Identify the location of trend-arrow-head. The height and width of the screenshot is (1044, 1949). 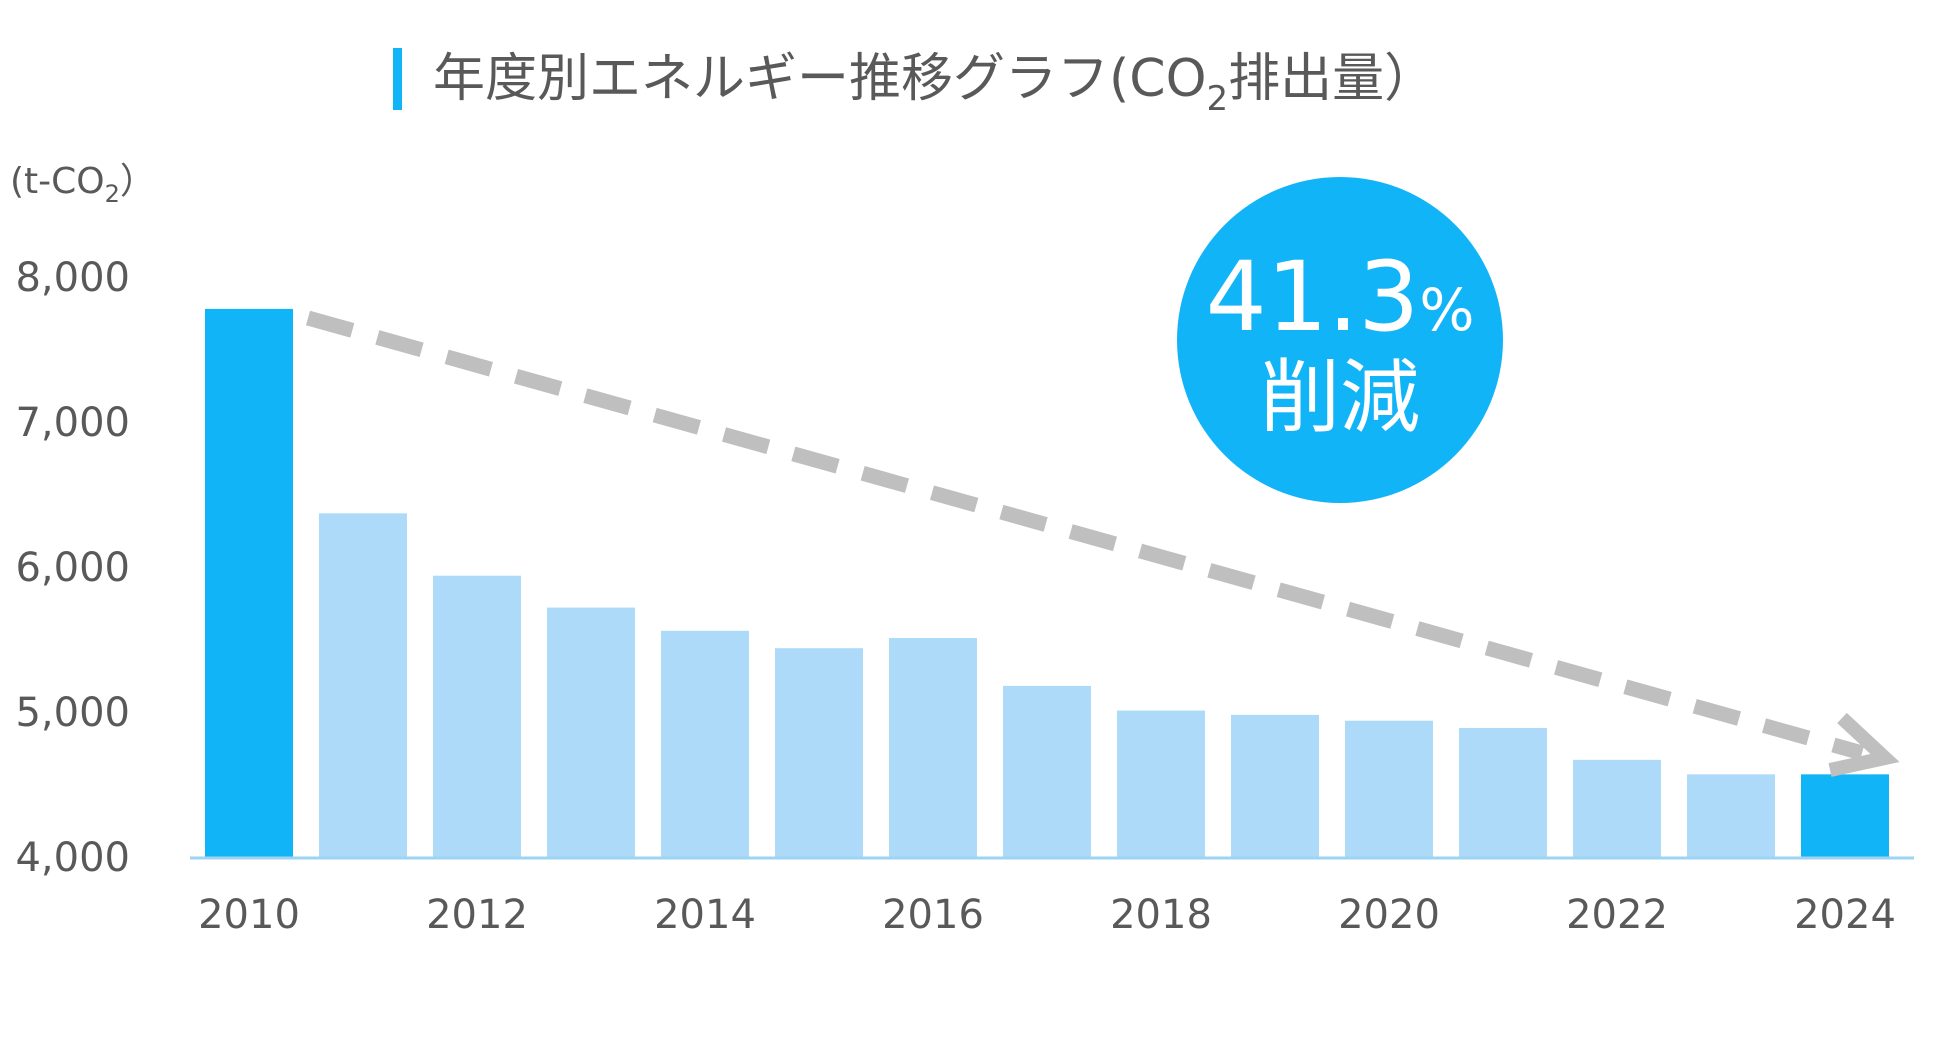
(1864, 744).